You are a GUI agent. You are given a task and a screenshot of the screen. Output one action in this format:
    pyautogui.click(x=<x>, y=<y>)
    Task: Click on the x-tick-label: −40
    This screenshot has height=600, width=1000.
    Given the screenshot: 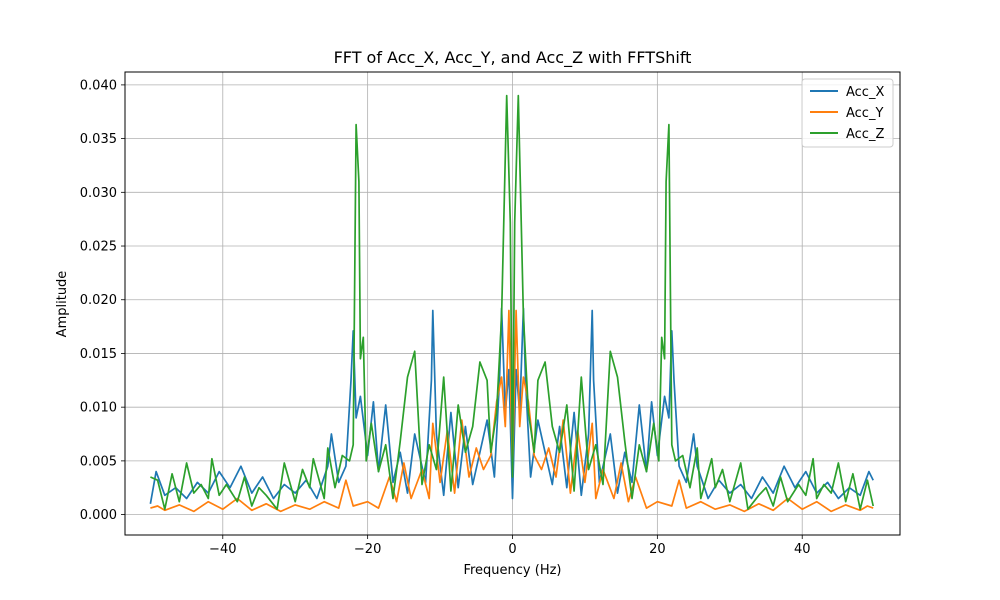 What is the action you would take?
    pyautogui.click(x=222, y=549)
    